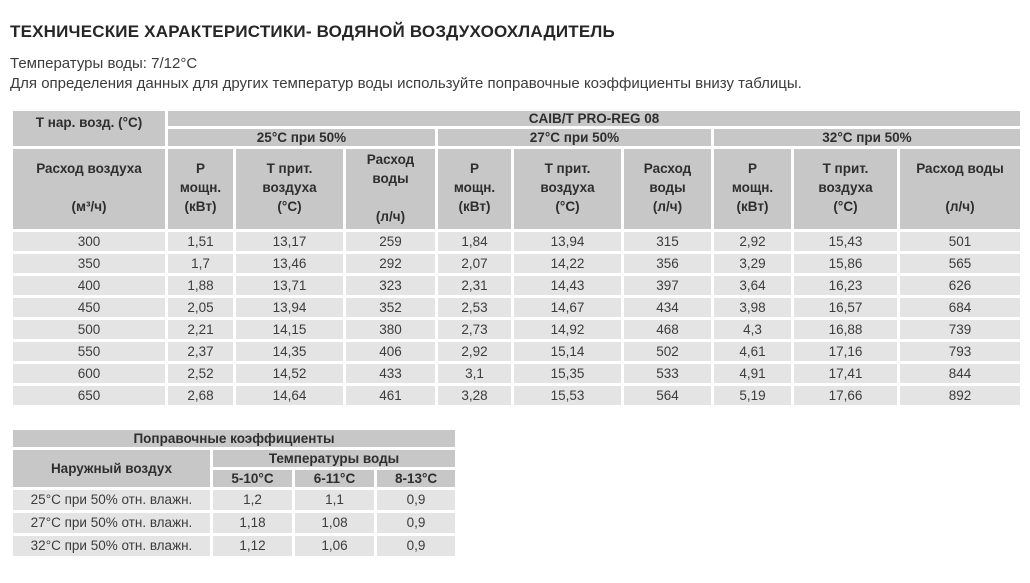 The width and height of the screenshot is (1030, 583). Describe the element at coordinates (390, 351) in the screenshot. I see `cell-value: 406` at that location.